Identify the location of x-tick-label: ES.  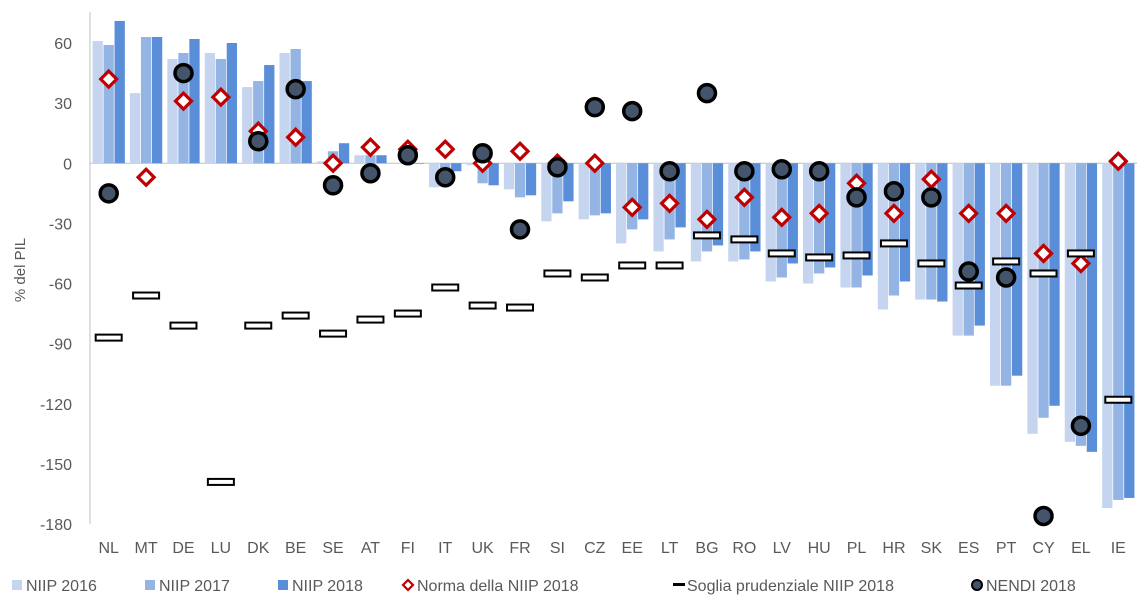
(968, 548).